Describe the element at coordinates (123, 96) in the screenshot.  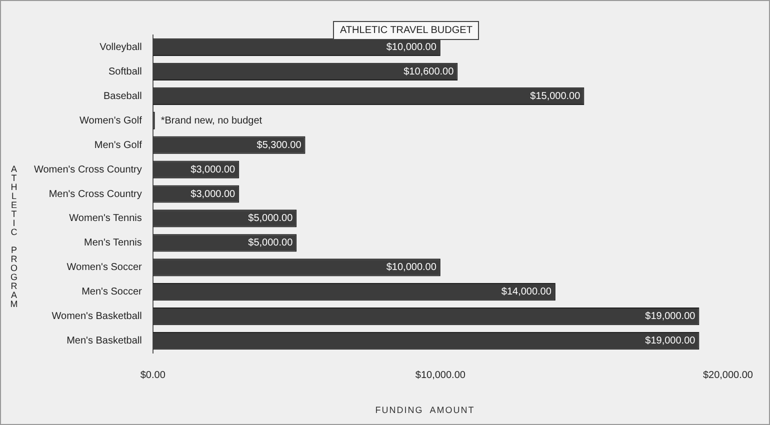
I see `y-tick-label: Baseball` at that location.